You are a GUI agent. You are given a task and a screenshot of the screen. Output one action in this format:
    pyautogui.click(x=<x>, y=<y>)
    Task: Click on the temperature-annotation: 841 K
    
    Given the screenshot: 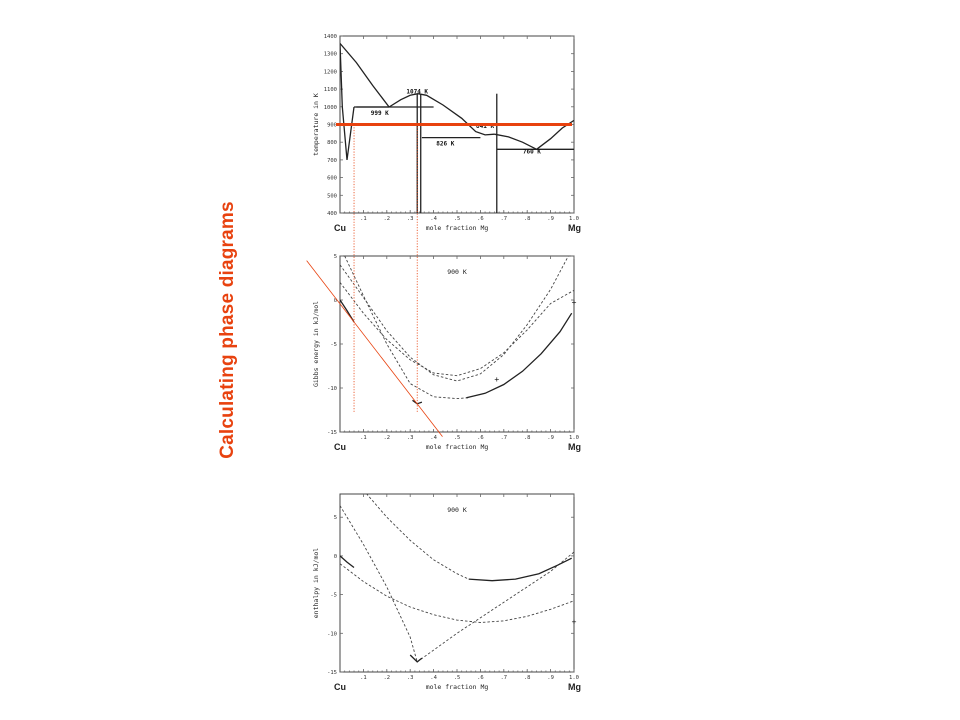 What is the action you would take?
    pyautogui.click(x=485, y=126)
    